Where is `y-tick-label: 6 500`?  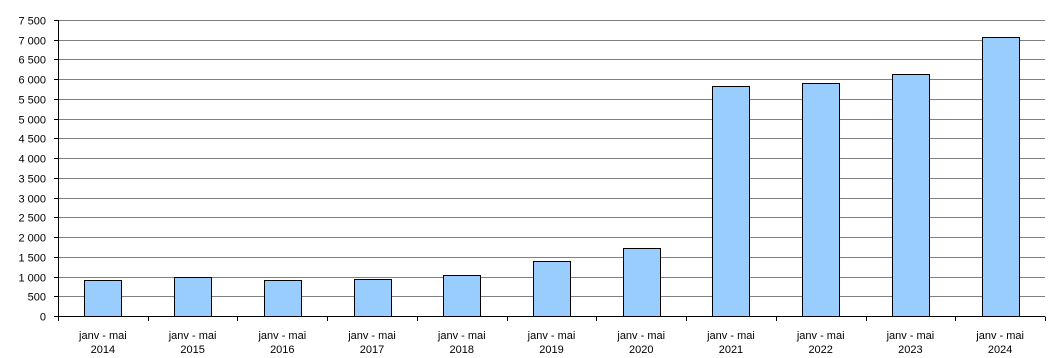 y-tick-label: 6 500 is located at coordinates (32, 61).